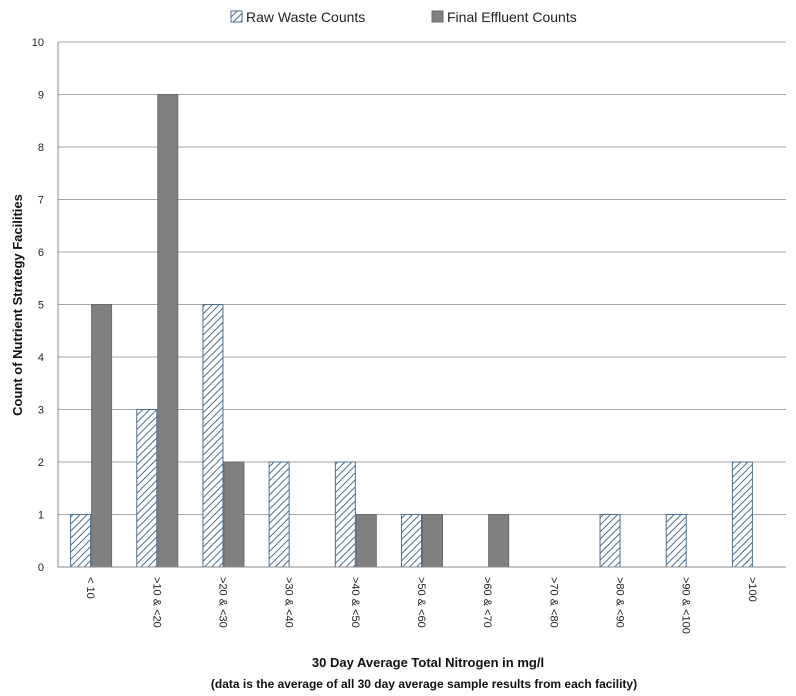 This screenshot has height=696, width=796. What do you see at coordinates (41, 463) in the screenshot?
I see `y-tick-label: 2` at bounding box center [41, 463].